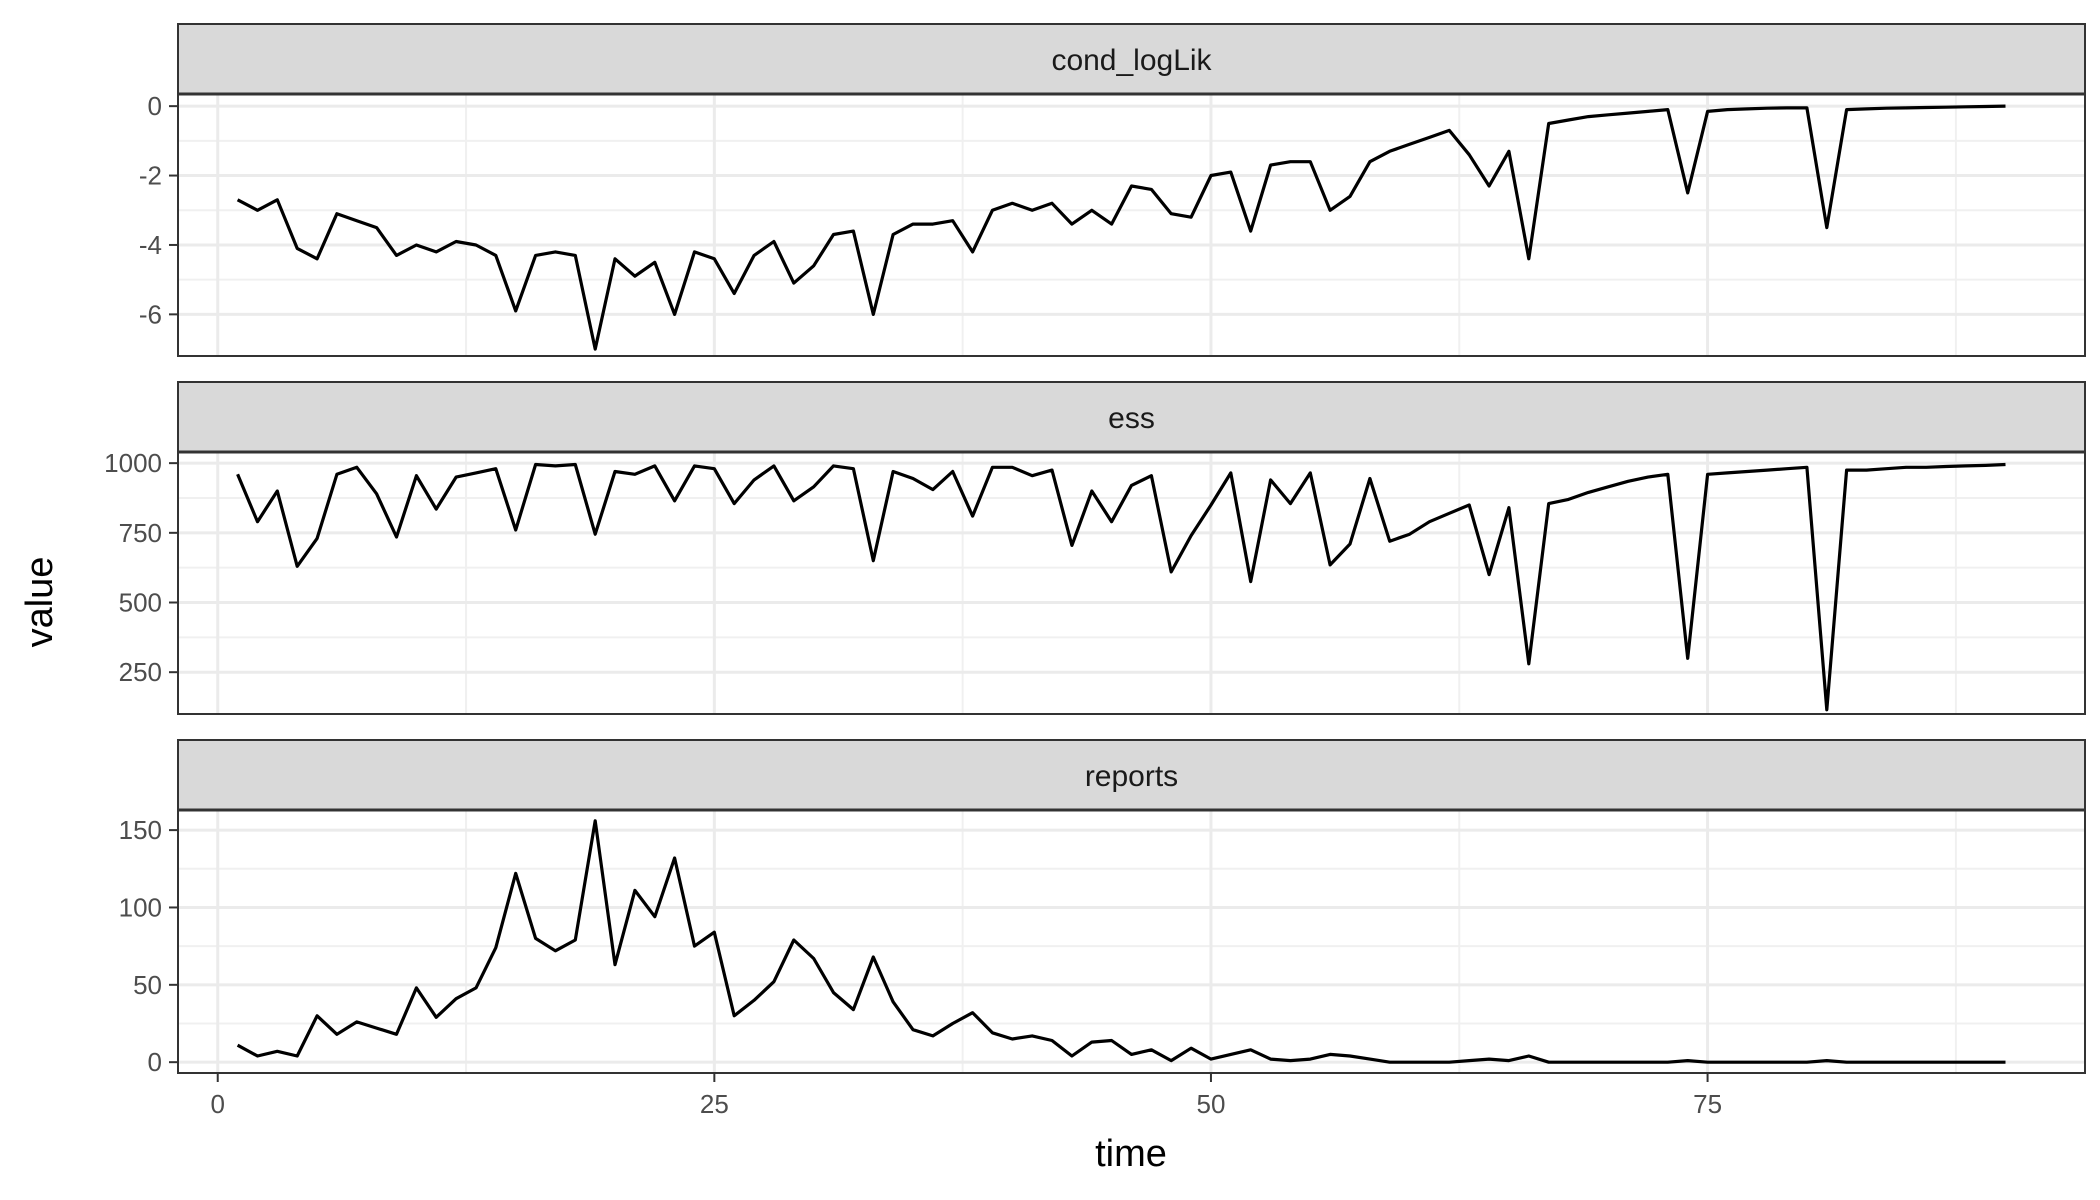 The height and width of the screenshot is (1200, 2100). I want to click on y-tick-label: 100, so click(140, 907).